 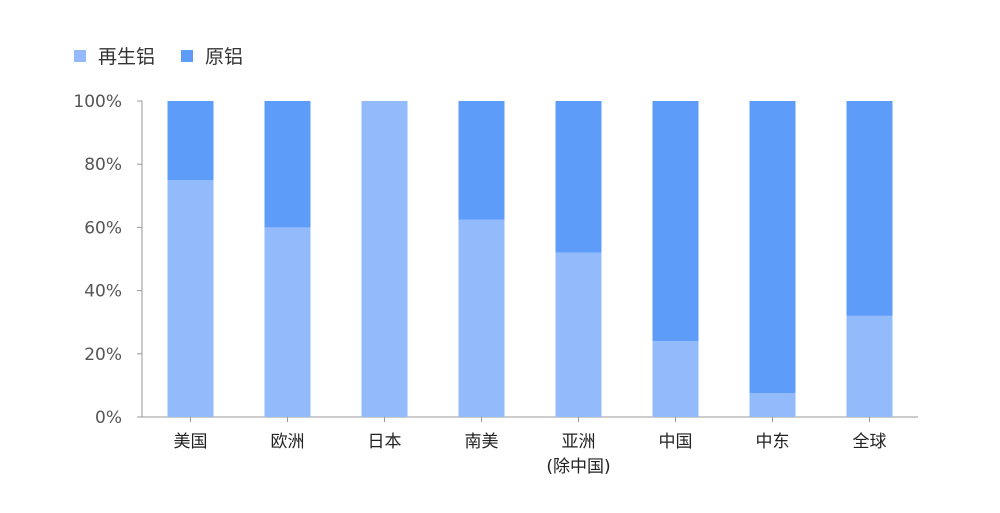 What do you see at coordinates (103, 355) in the screenshot?
I see `y-tick-label: 20%` at bounding box center [103, 355].